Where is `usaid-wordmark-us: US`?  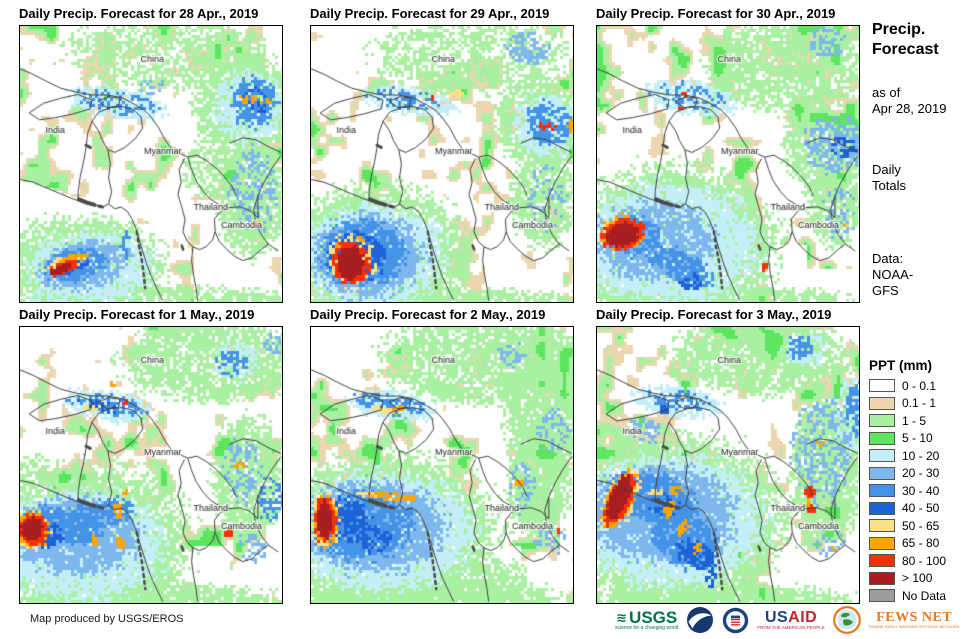 usaid-wordmark-us: US is located at coordinates (776, 617).